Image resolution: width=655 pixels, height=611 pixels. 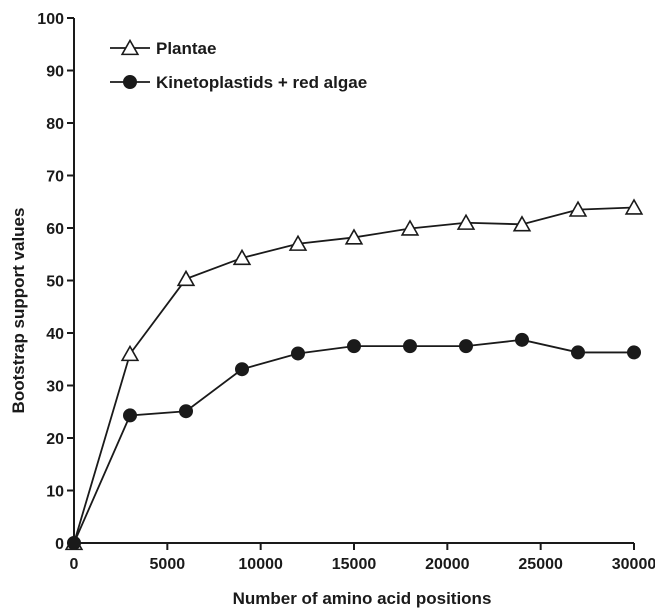 What do you see at coordinates (55, 72) in the screenshot?
I see `y-tick-label: 90` at bounding box center [55, 72].